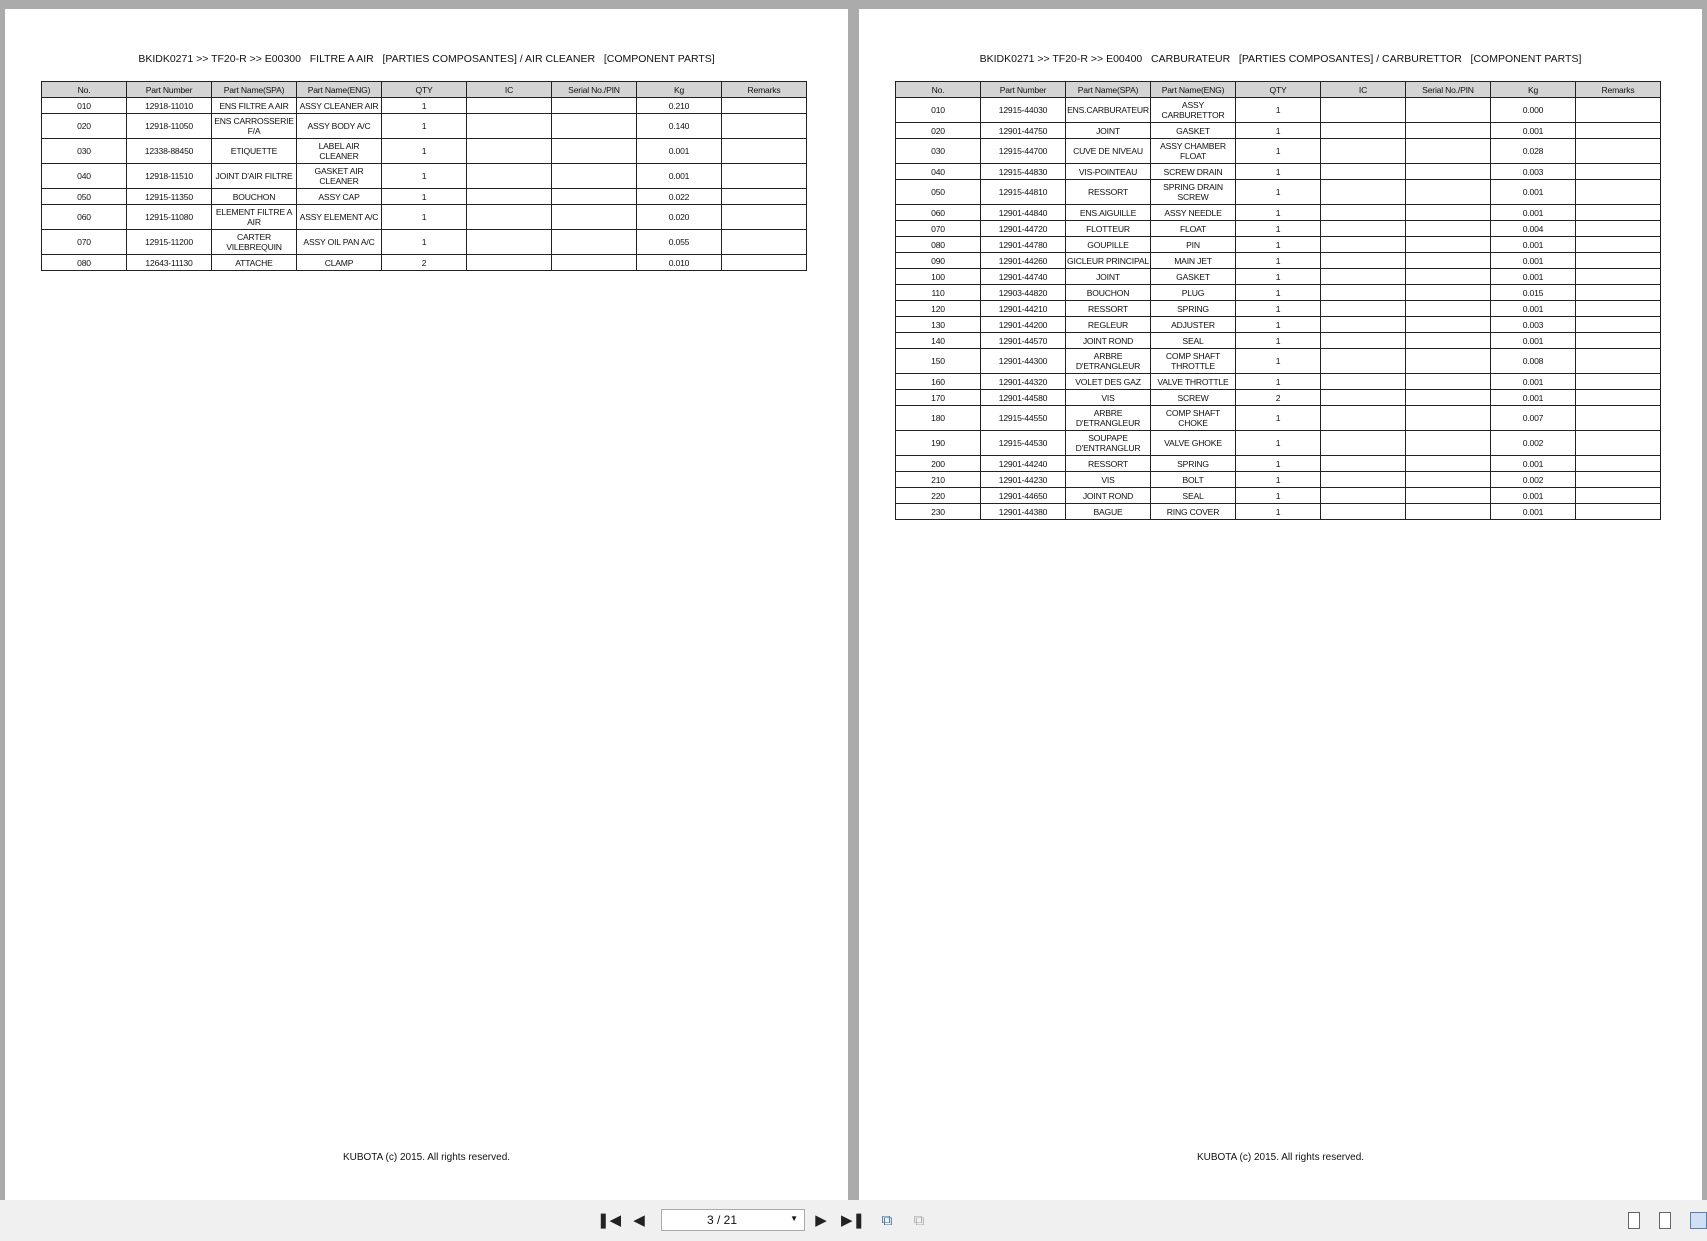 The image size is (1707, 1241). I want to click on table-cell: ETIQUETTE, so click(254, 151).